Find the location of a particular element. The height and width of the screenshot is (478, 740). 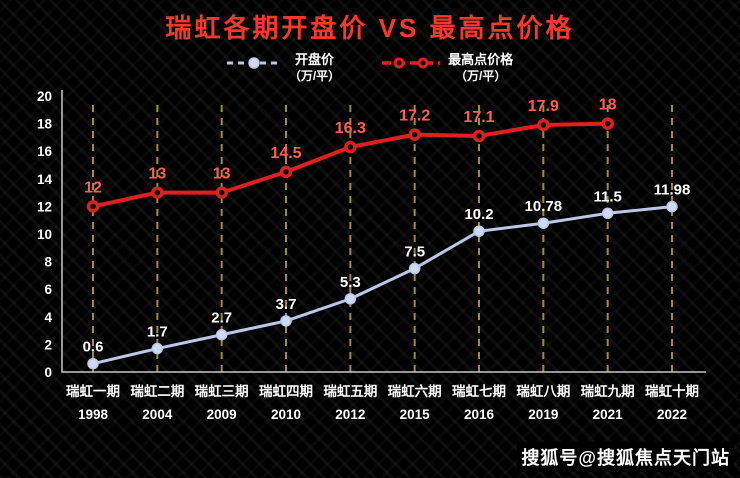

x-tick-label: 瑞虹一期 is located at coordinates (93, 391).